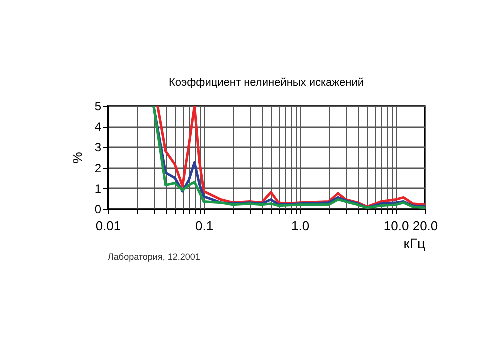 The height and width of the screenshot is (350, 500). I want to click on y-tick-label: 1, so click(98, 189).